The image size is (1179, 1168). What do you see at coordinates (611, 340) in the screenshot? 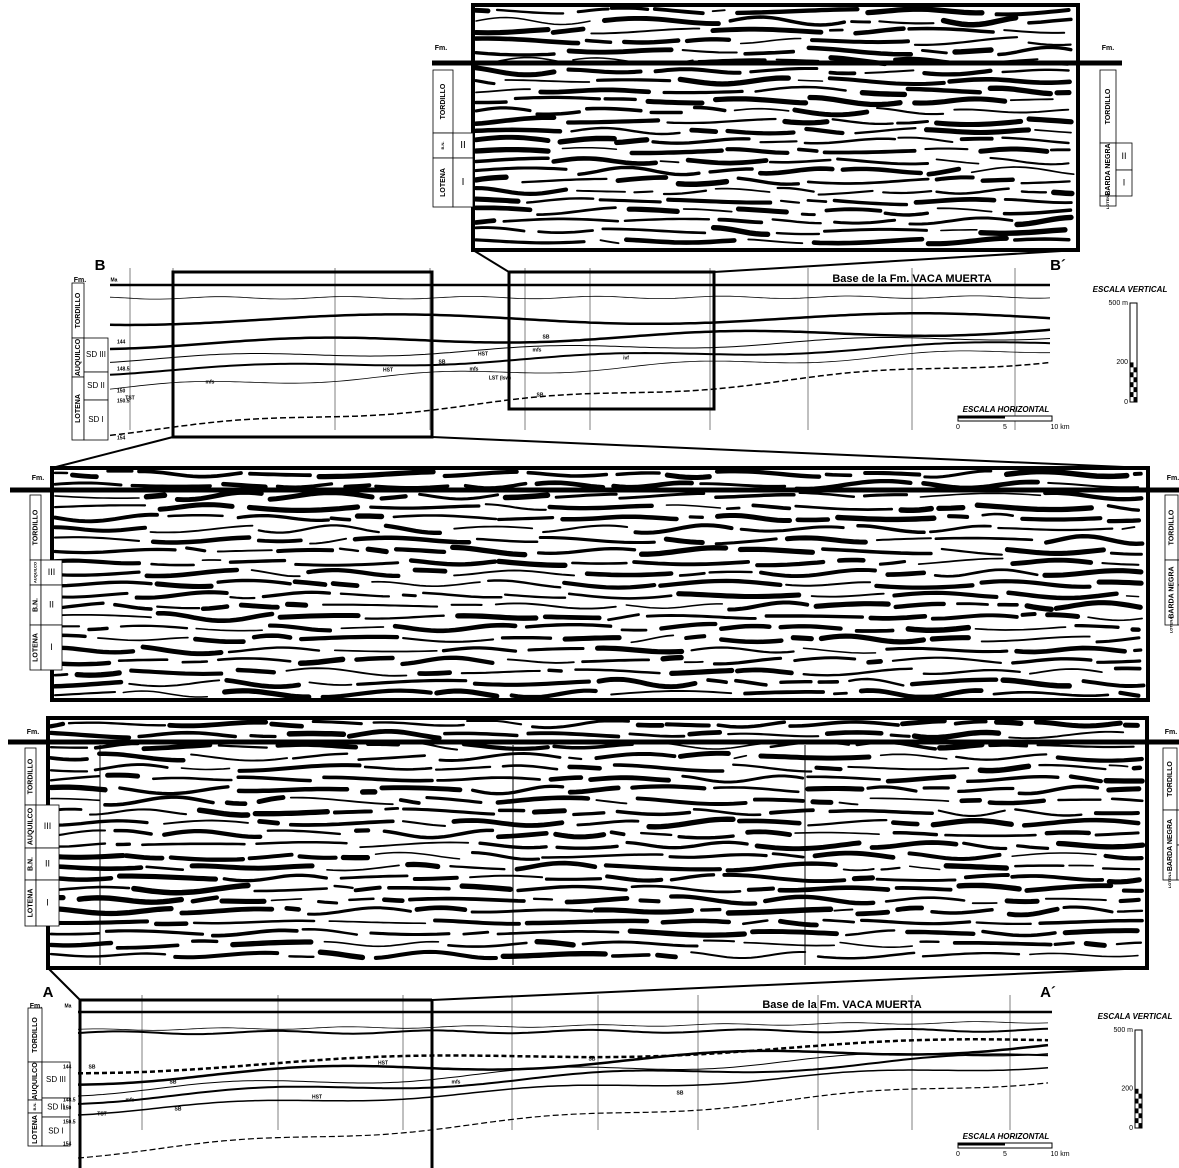
I see `zoom-box` at bounding box center [611, 340].